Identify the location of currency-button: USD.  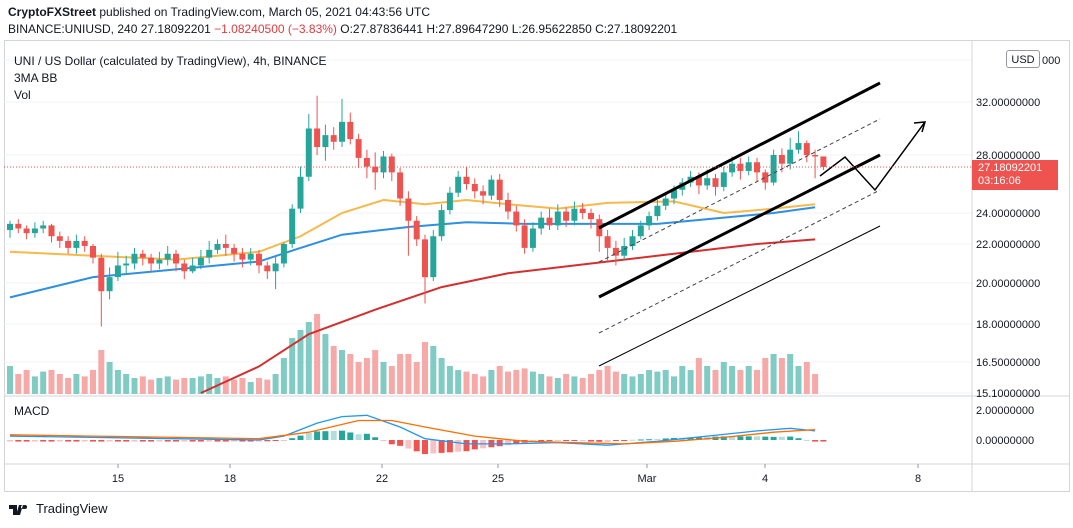
(1023, 59).